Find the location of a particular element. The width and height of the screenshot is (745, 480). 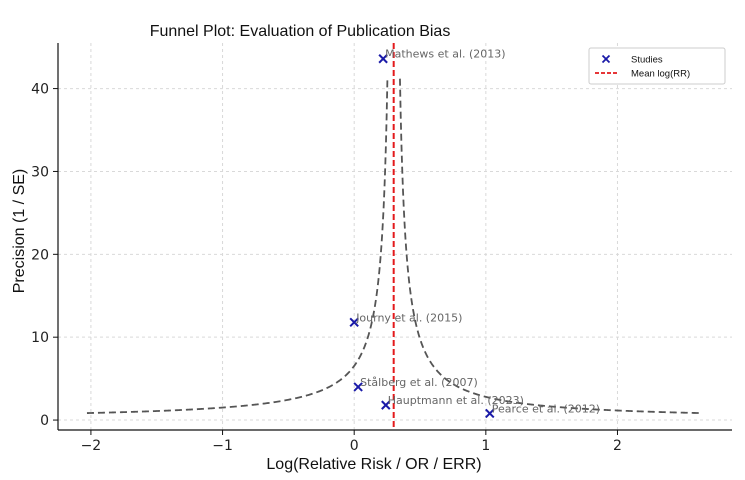

study-label: Pearce et al. (2012) is located at coordinates (546, 408).